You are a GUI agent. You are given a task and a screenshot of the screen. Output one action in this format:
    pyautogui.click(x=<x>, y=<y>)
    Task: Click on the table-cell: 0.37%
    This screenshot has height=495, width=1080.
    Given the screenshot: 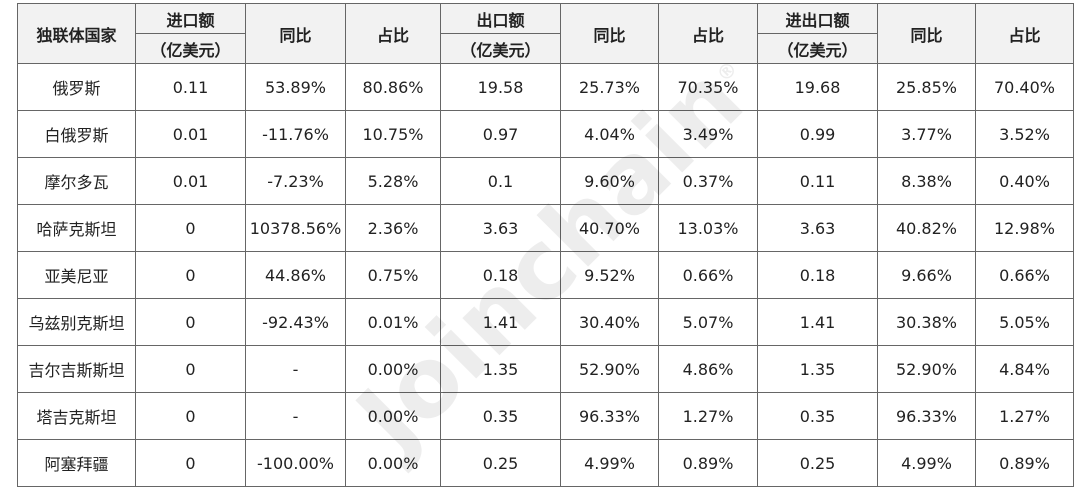 What is the action you would take?
    pyautogui.click(x=708, y=181)
    